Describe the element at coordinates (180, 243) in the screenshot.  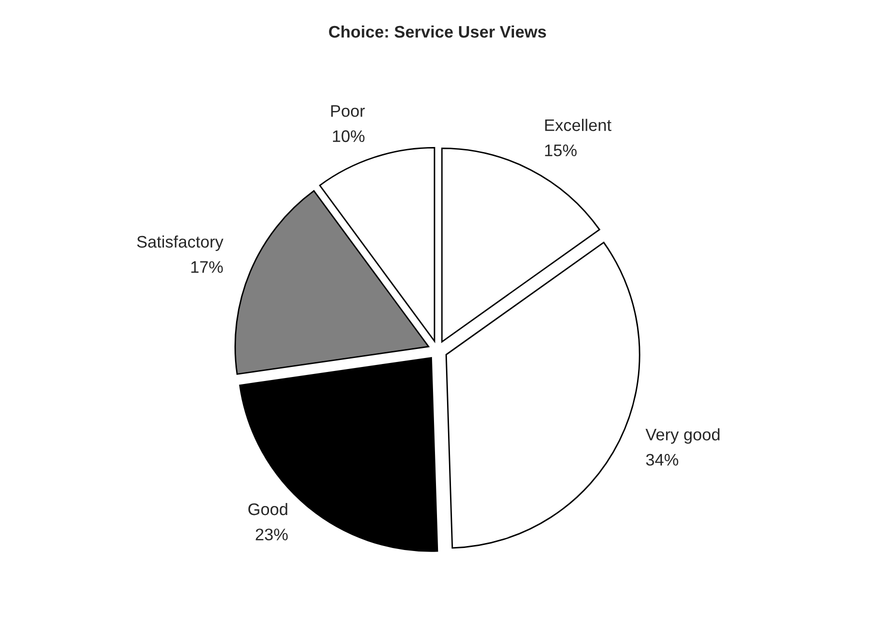
I see `slice-label: Satisfactory` at that location.